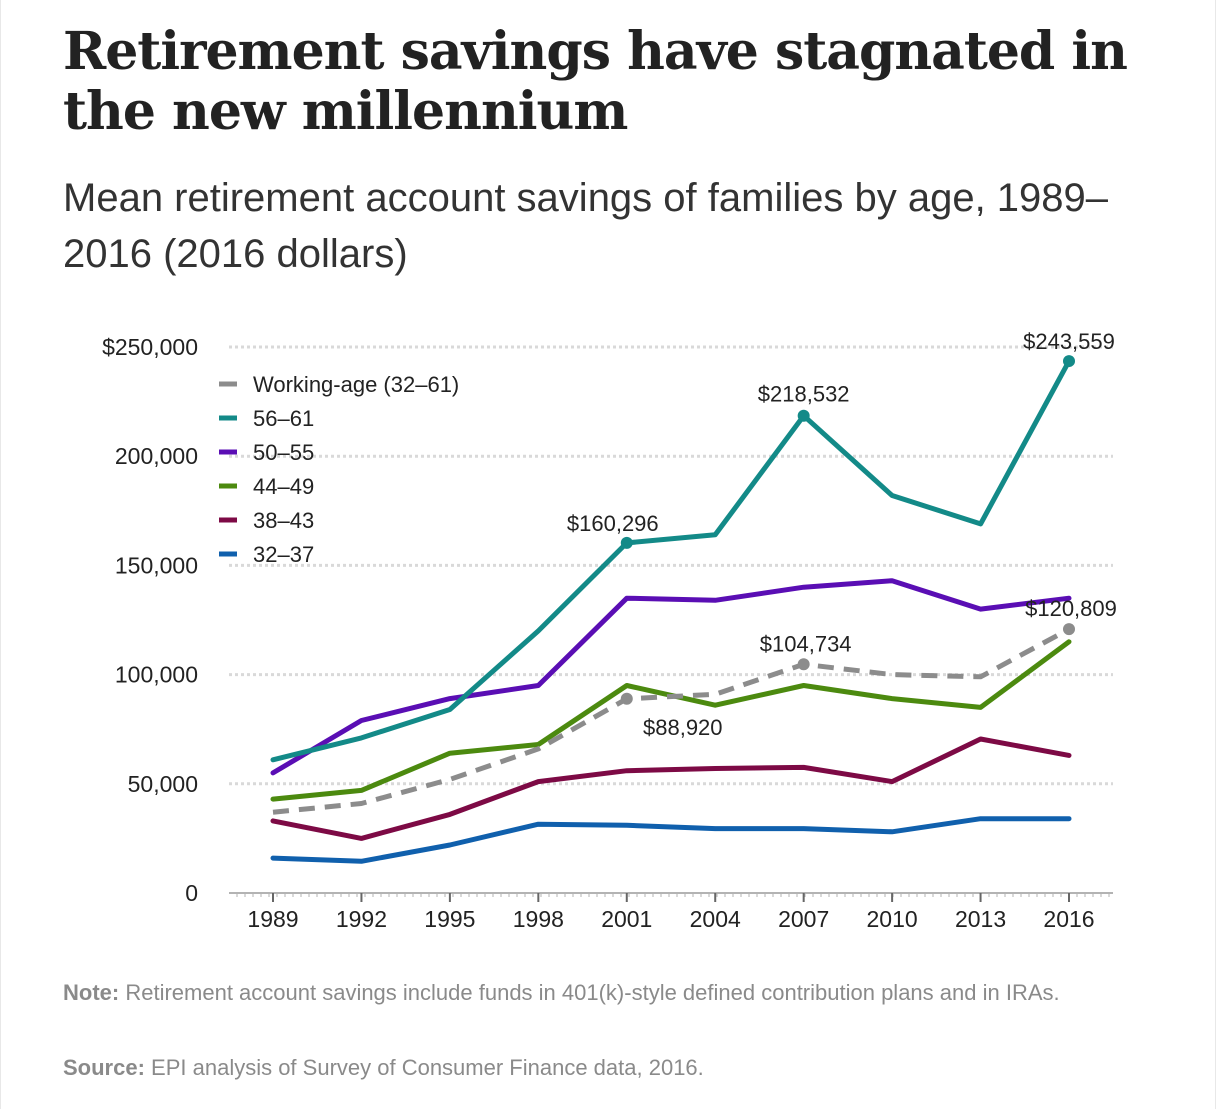 The height and width of the screenshot is (1109, 1216). What do you see at coordinates (449, 919) in the screenshot?
I see `x-tick-label: 1995` at bounding box center [449, 919].